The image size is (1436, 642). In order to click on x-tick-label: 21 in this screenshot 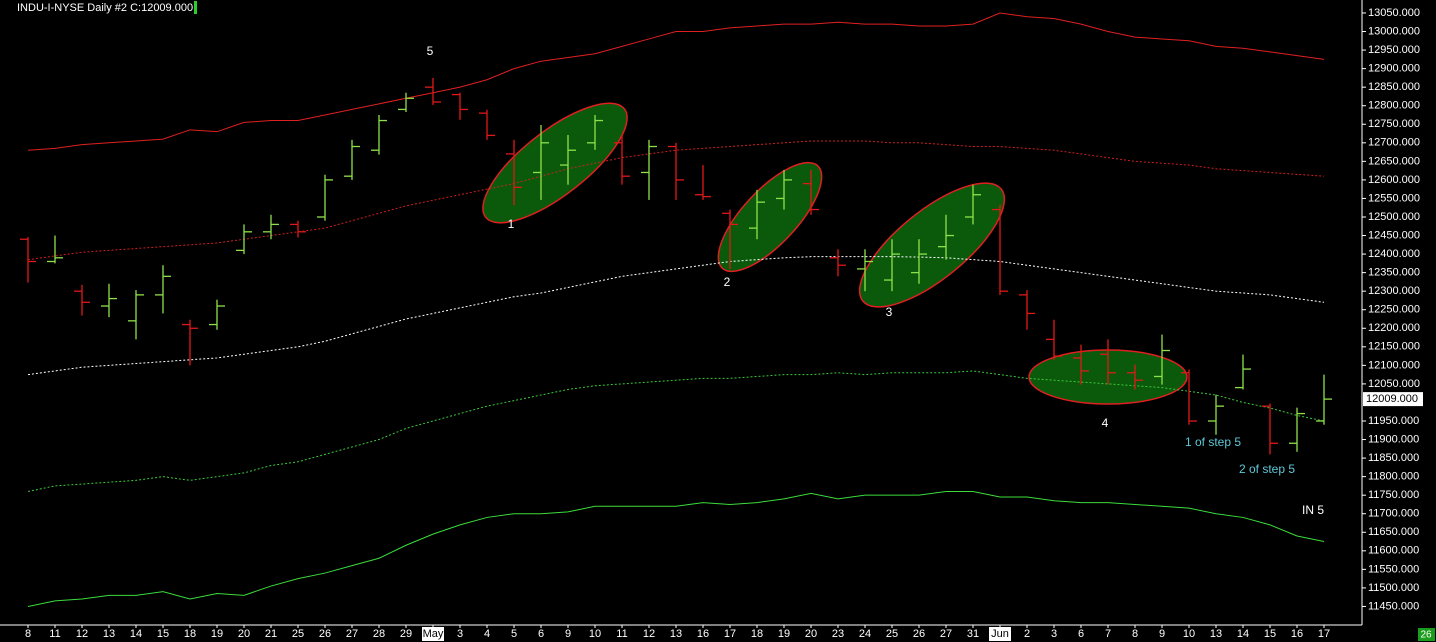, I will do `click(271, 634)`.